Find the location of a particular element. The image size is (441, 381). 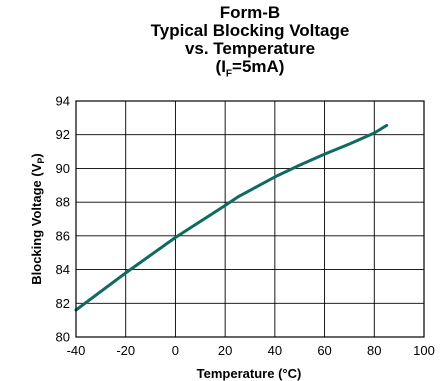

y-tick-label: 88 is located at coordinates (63, 202).